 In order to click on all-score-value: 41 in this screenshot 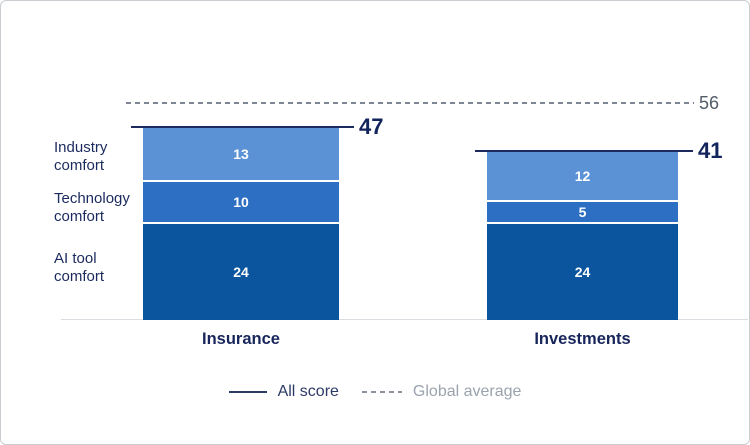, I will do `click(710, 150)`.